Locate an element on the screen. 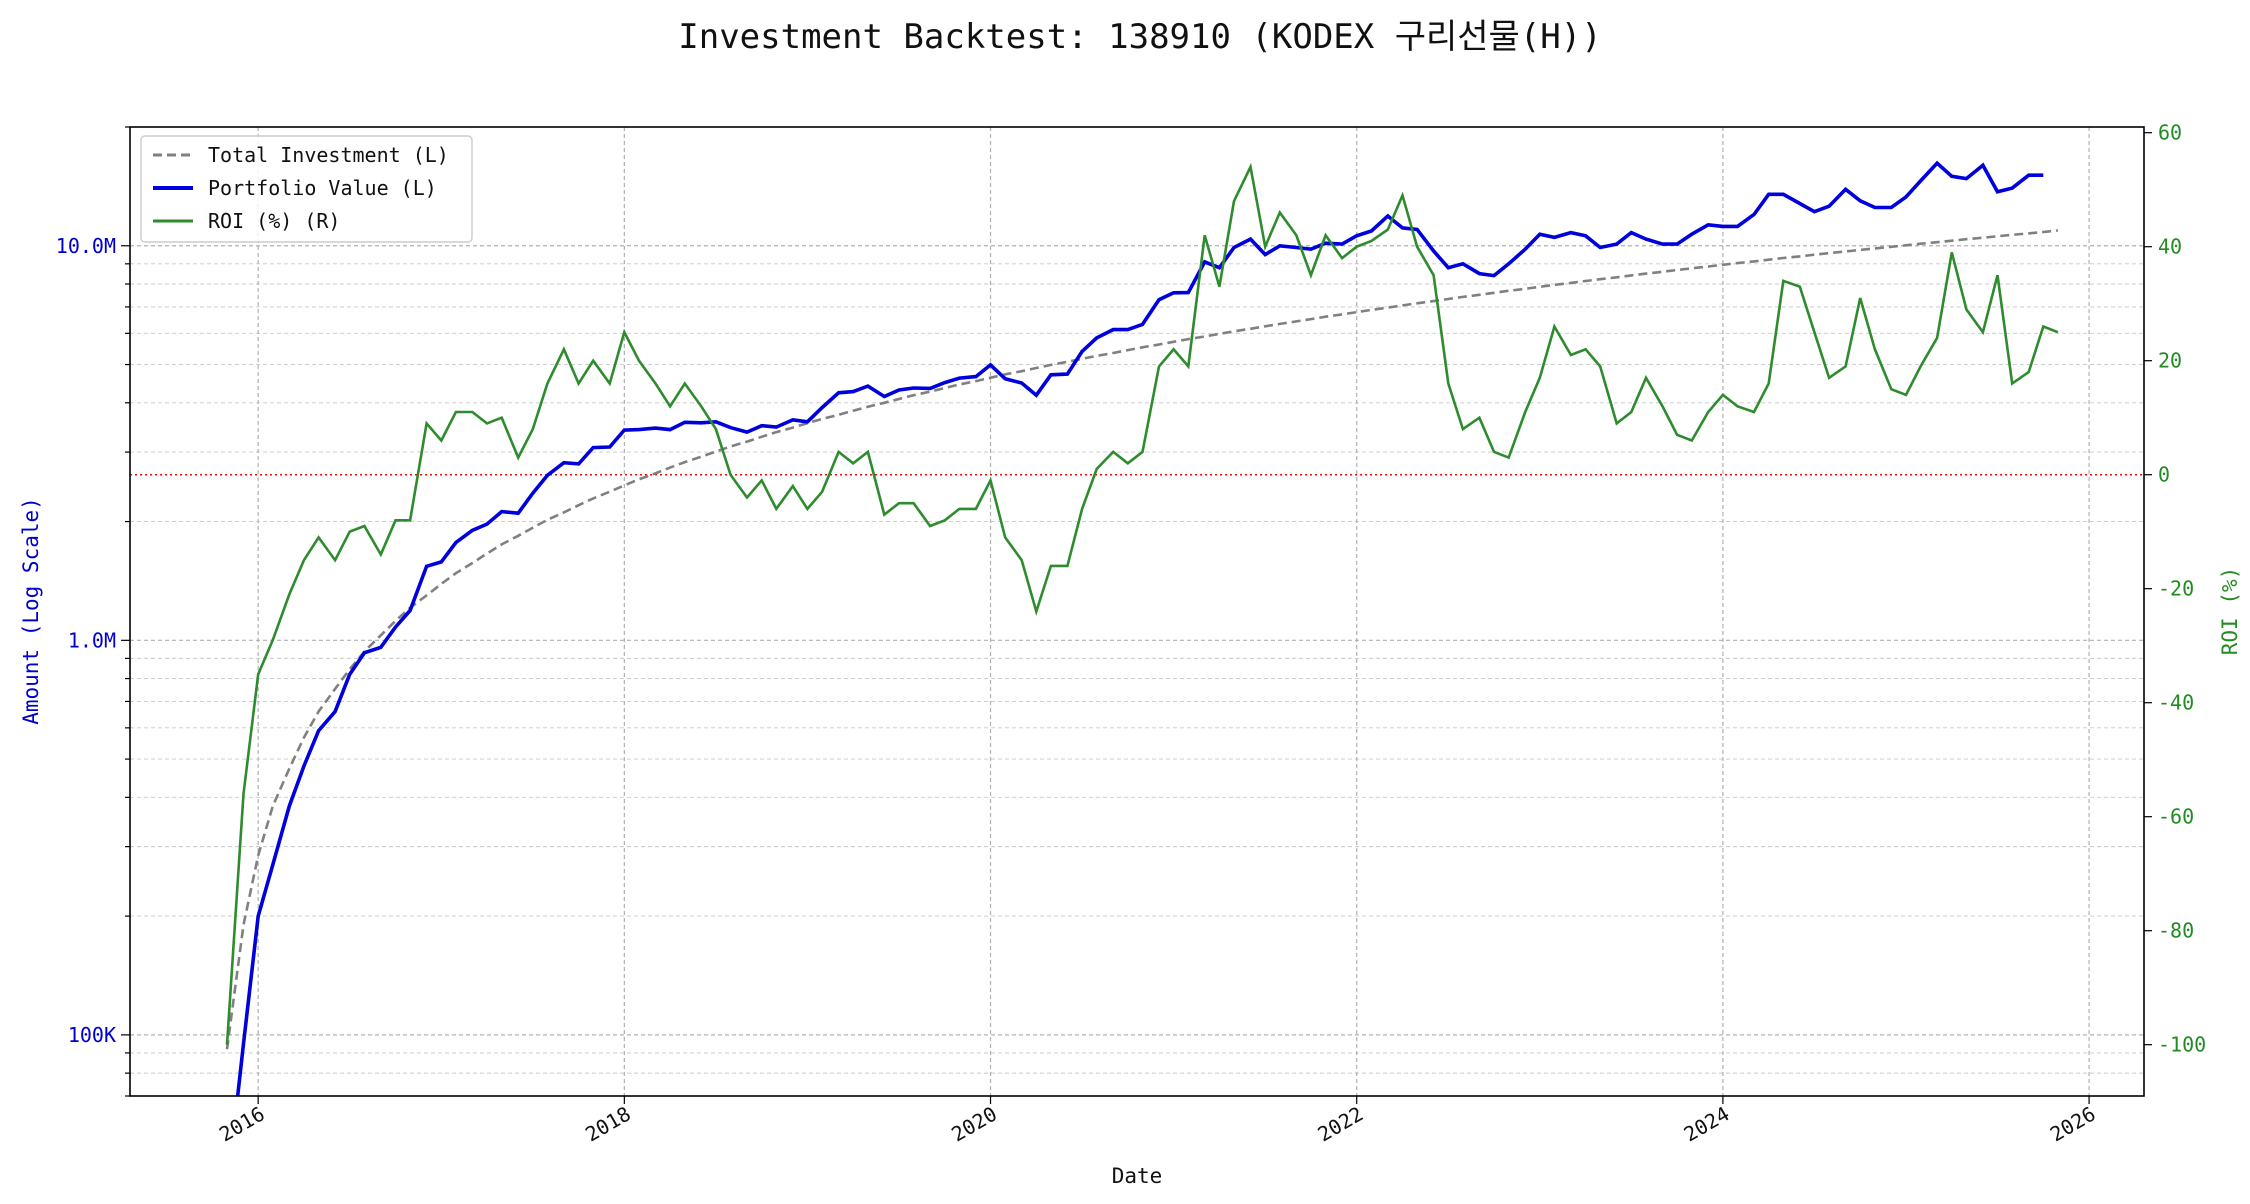 Image resolution: width=2250 pixels, height=1204 pixels. right-tick-label: -60 is located at coordinates (2176, 817).